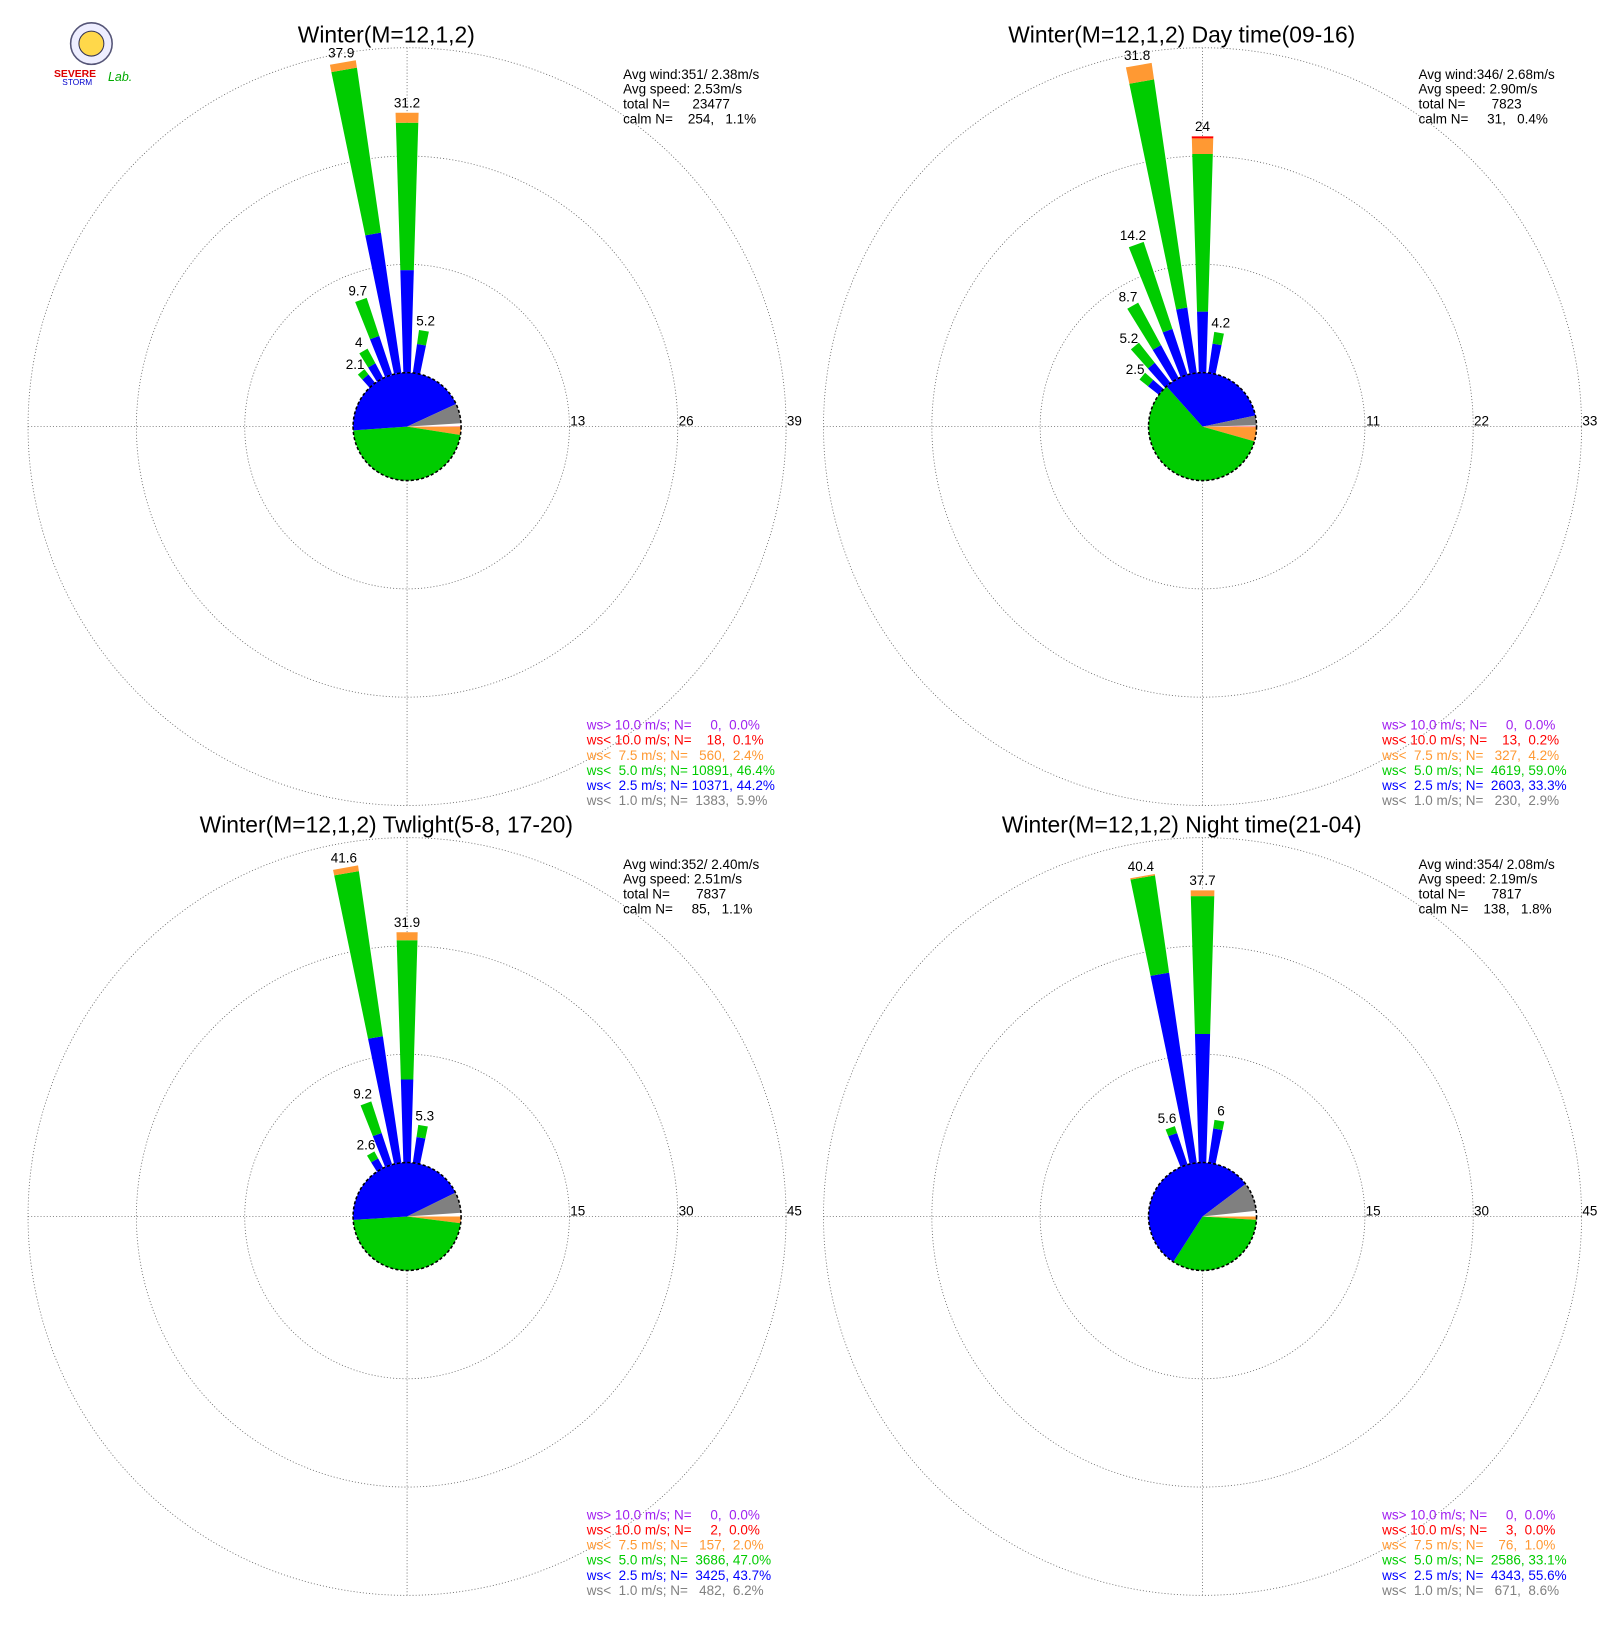 This screenshot has width=1620, height=1640. What do you see at coordinates (1478, 89) in the screenshot?
I see `stats-text: Avg speed: 2.90m/s` at bounding box center [1478, 89].